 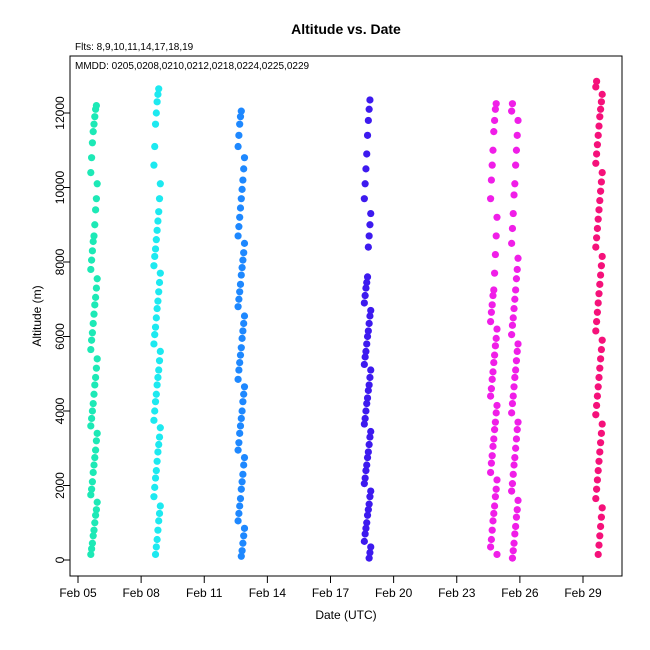 What do you see at coordinates (346, 29) in the screenshot?
I see `chart-title: Altitude vs. Date` at bounding box center [346, 29].